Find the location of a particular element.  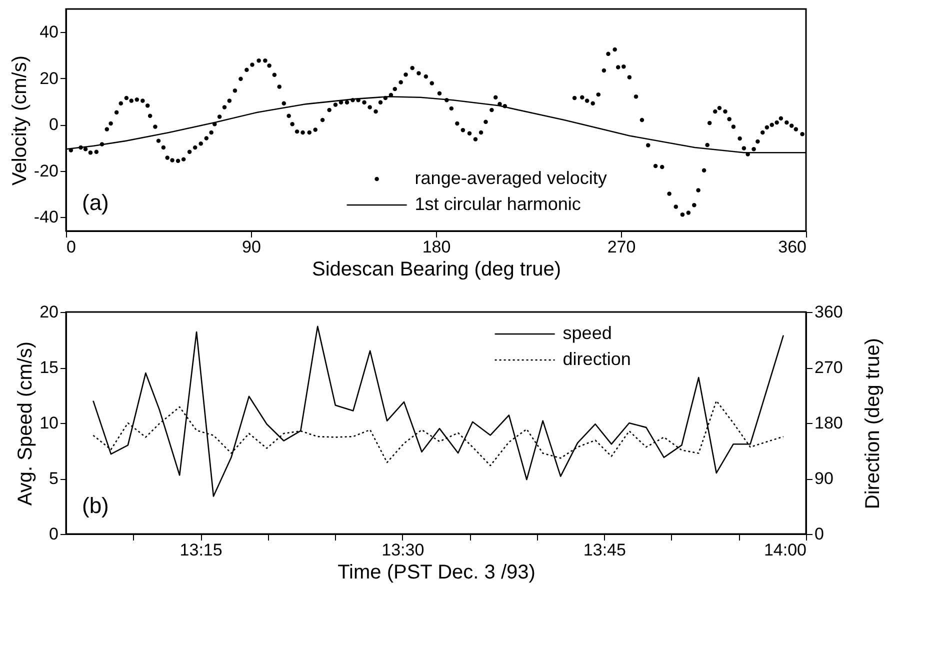

x-tick-label: 270 is located at coordinates (621, 247).